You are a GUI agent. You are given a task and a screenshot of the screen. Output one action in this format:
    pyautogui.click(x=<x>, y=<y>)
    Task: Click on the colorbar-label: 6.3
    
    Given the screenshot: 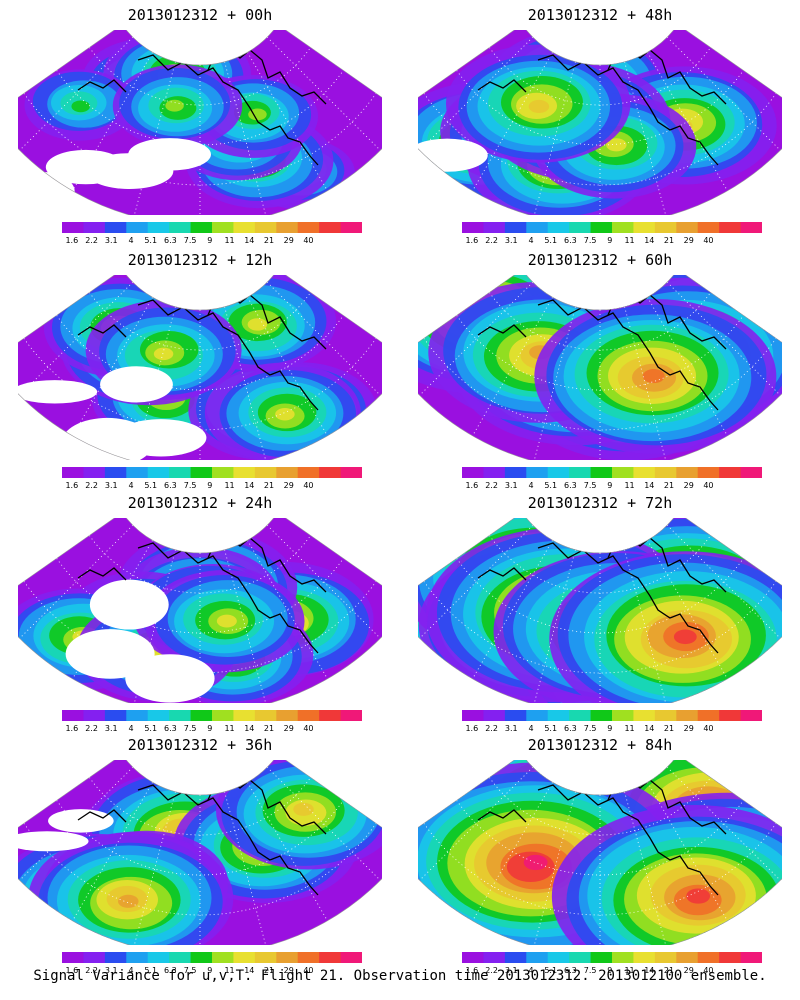 What is the action you would take?
    pyautogui.click(x=170, y=970)
    